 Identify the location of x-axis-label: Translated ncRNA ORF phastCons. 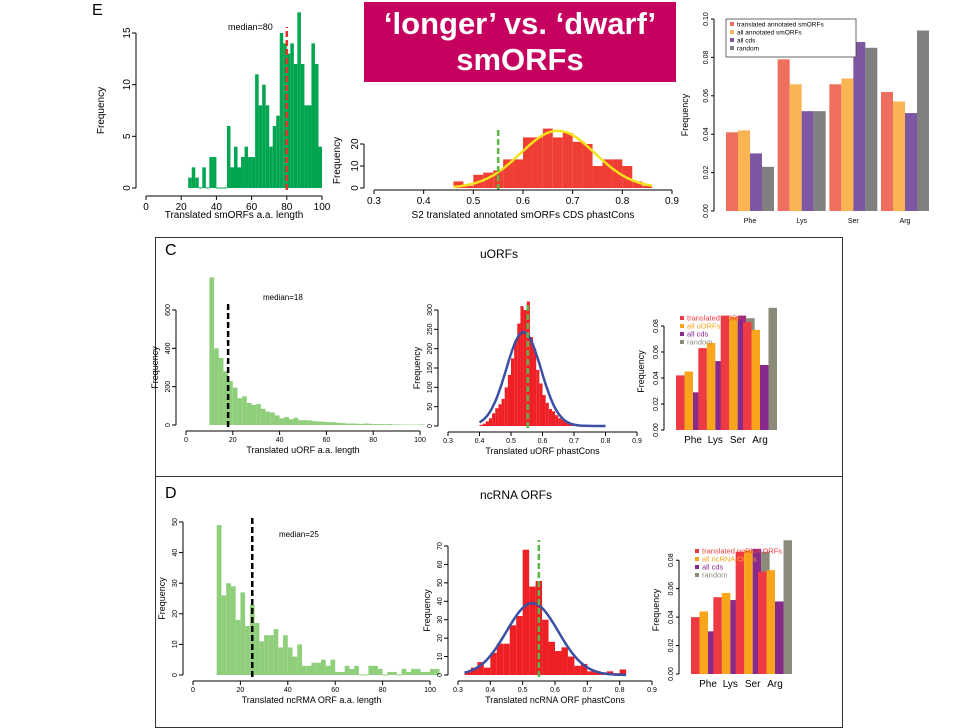
(555, 700).